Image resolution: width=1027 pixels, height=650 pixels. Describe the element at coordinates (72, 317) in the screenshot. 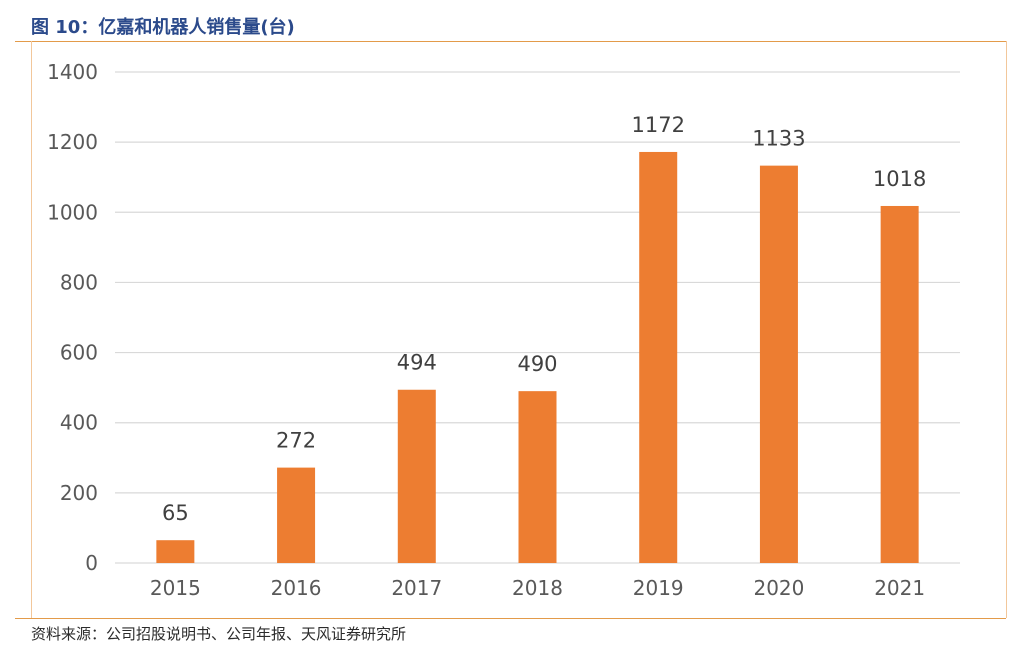

I see `y-axis-ticks: 0 200 400 600 800 1000 1200 1400` at that location.